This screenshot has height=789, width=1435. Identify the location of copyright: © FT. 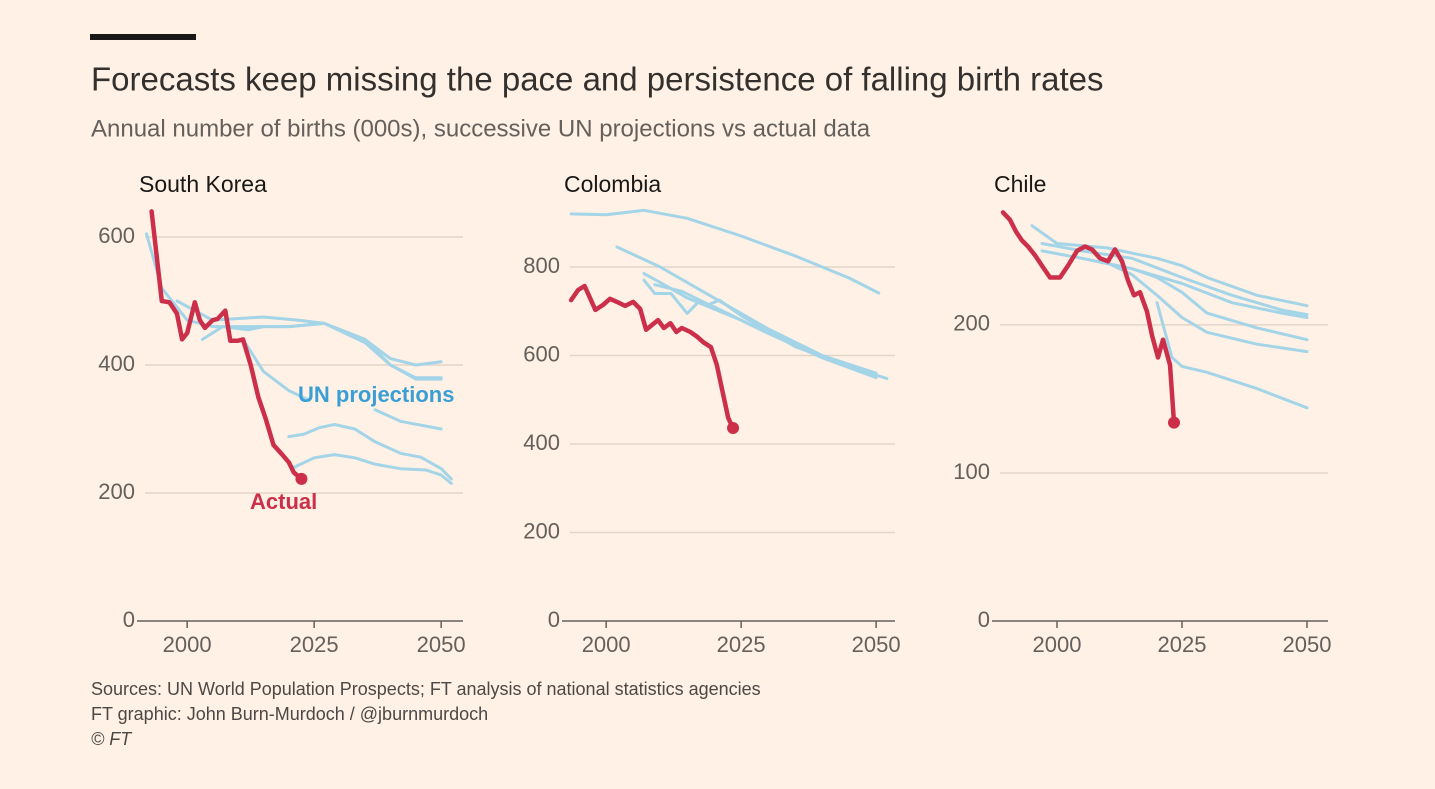
(112, 739).